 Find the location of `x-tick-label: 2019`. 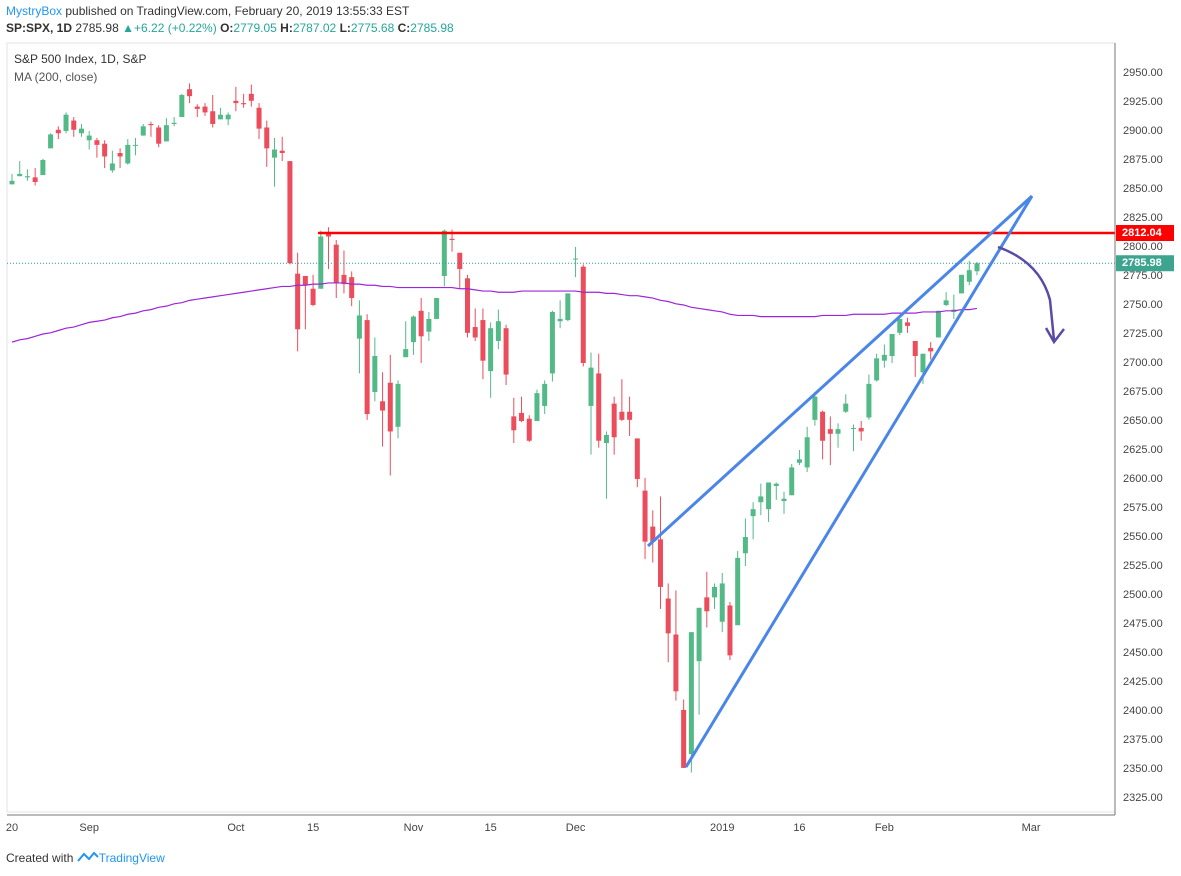

x-tick-label: 2019 is located at coordinates (722, 828).